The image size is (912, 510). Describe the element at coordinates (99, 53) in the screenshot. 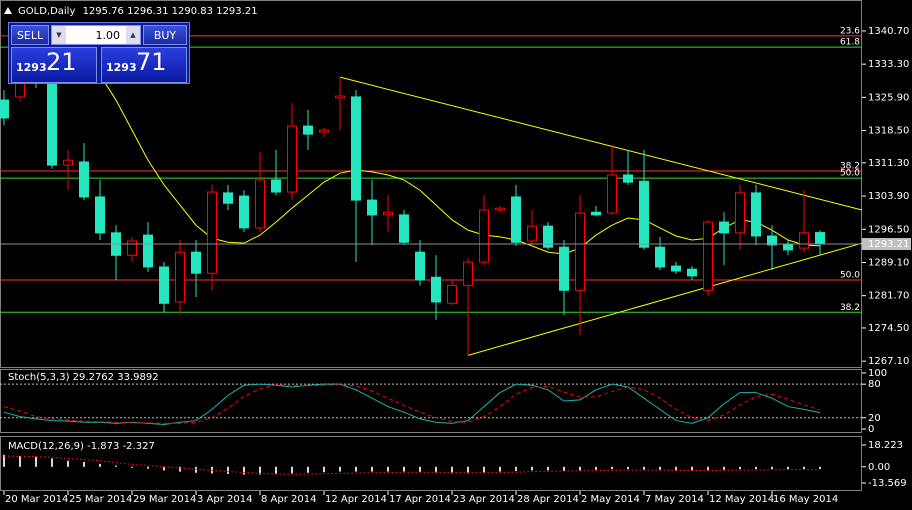

I see `one-click-trading: SELL ▼ 1.00 ▲ BUY 1293 21 1293 71` at that location.